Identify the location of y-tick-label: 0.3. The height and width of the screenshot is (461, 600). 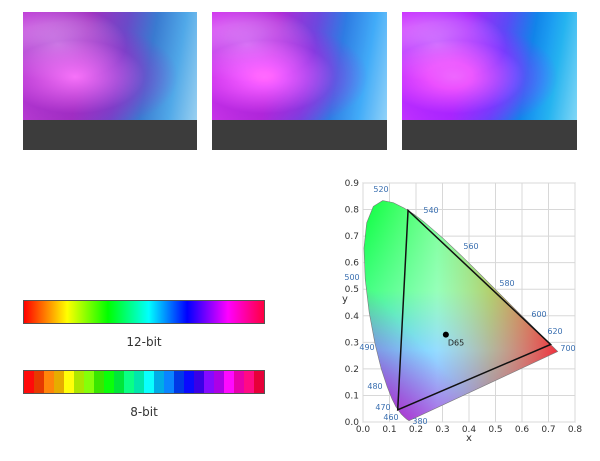
(352, 343).